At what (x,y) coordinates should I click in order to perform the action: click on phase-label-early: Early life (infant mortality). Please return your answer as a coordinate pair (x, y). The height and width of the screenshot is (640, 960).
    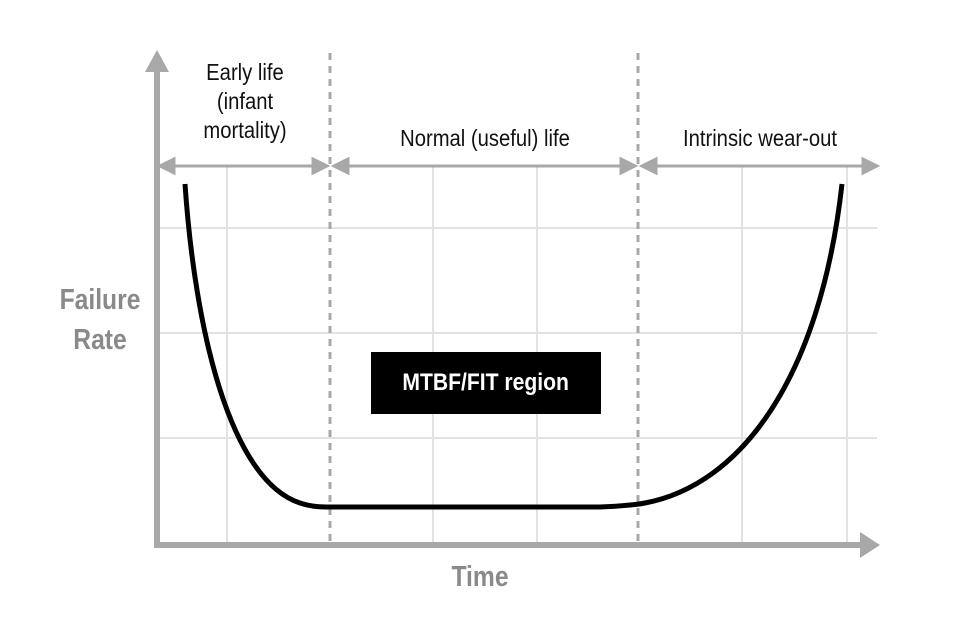
    Looking at the image, I should click on (245, 101).